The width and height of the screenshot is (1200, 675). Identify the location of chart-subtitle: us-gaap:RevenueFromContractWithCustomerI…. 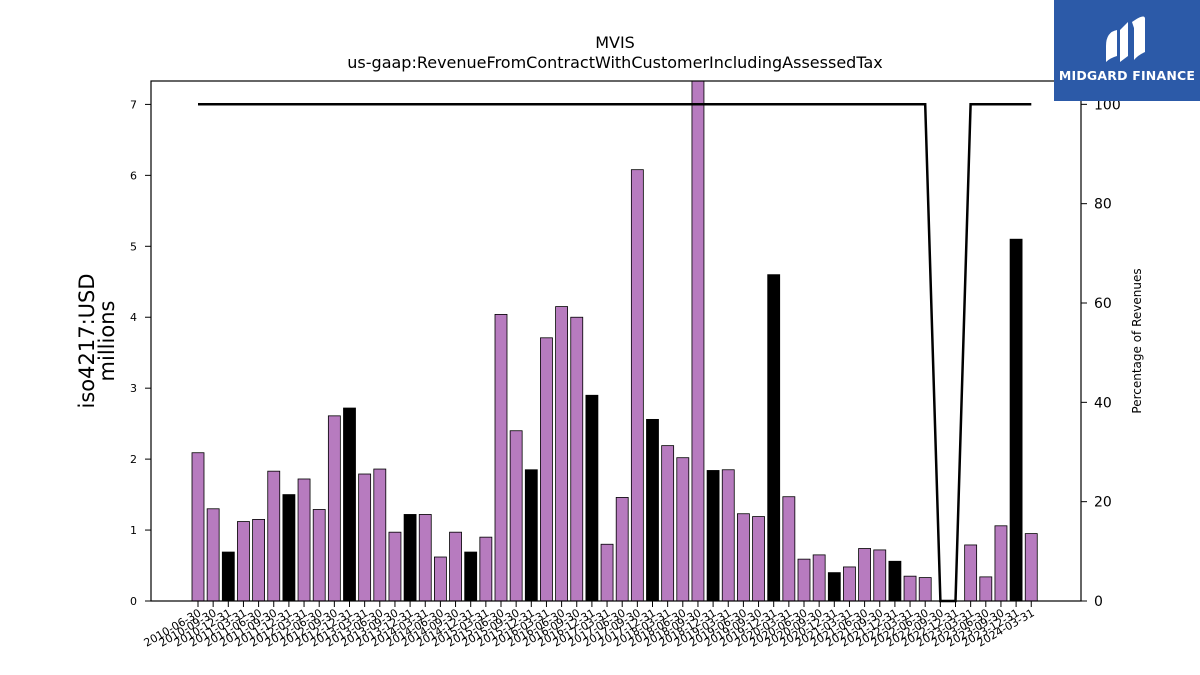
(614, 62).